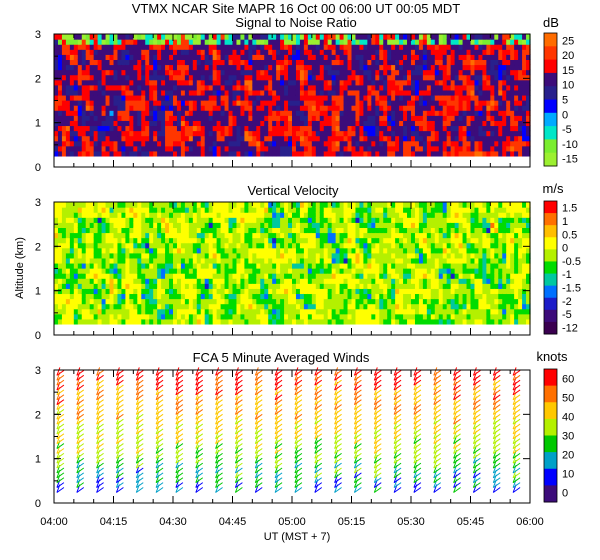 This screenshot has height=560, width=600. I want to click on colorbar-label: 10, so click(568, 86).